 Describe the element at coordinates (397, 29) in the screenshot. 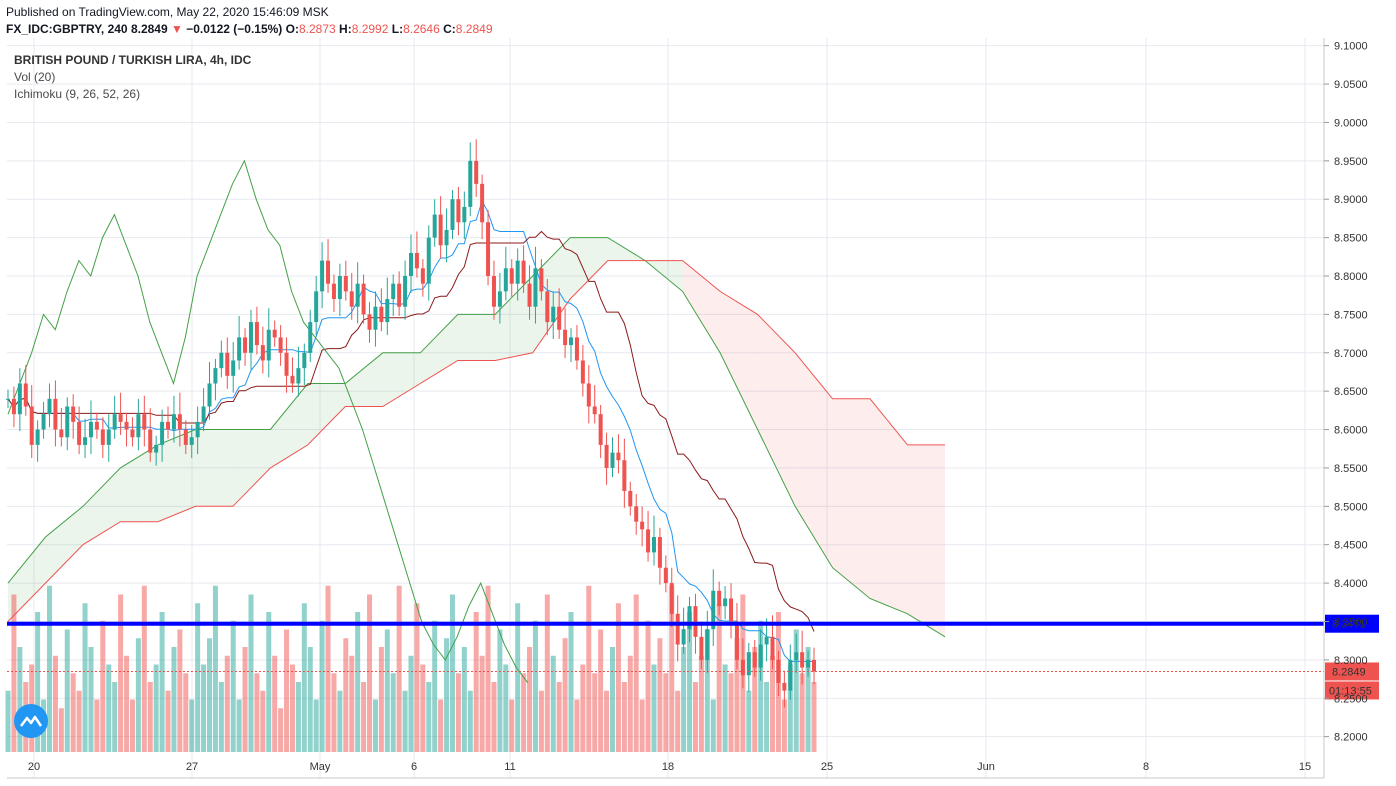

I see `low-label: L:` at that location.